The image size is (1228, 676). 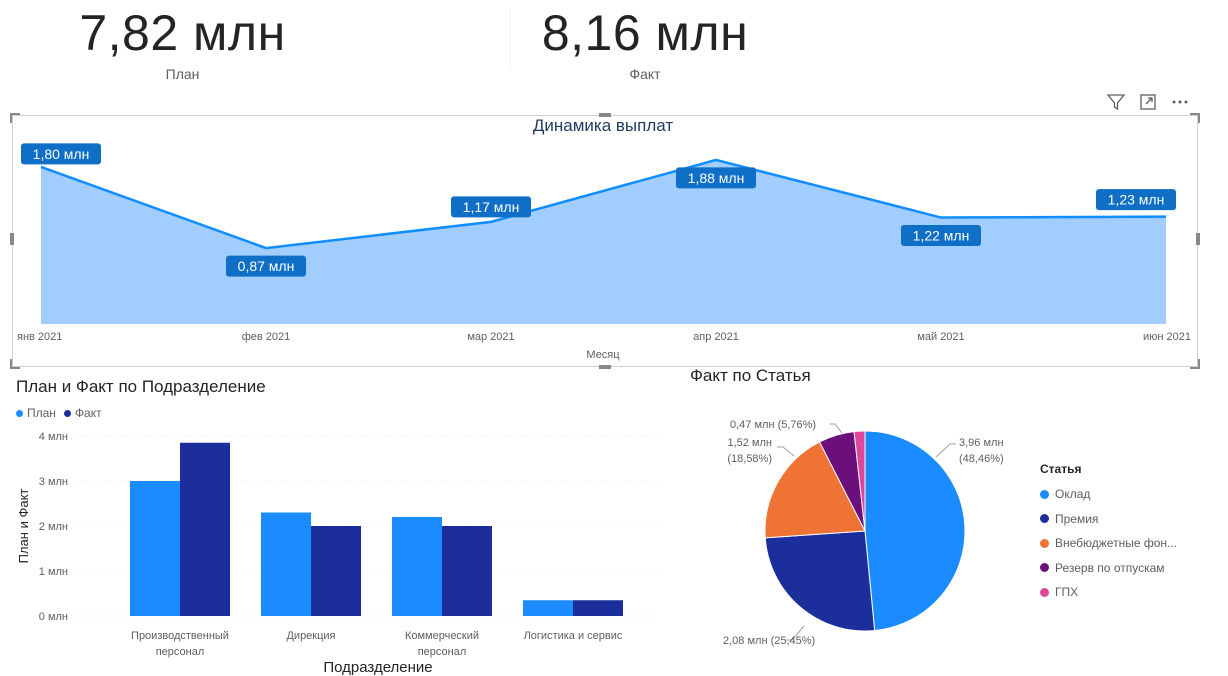 What do you see at coordinates (19, 413) in the screenshot?
I see `legend-dot-plan` at bounding box center [19, 413].